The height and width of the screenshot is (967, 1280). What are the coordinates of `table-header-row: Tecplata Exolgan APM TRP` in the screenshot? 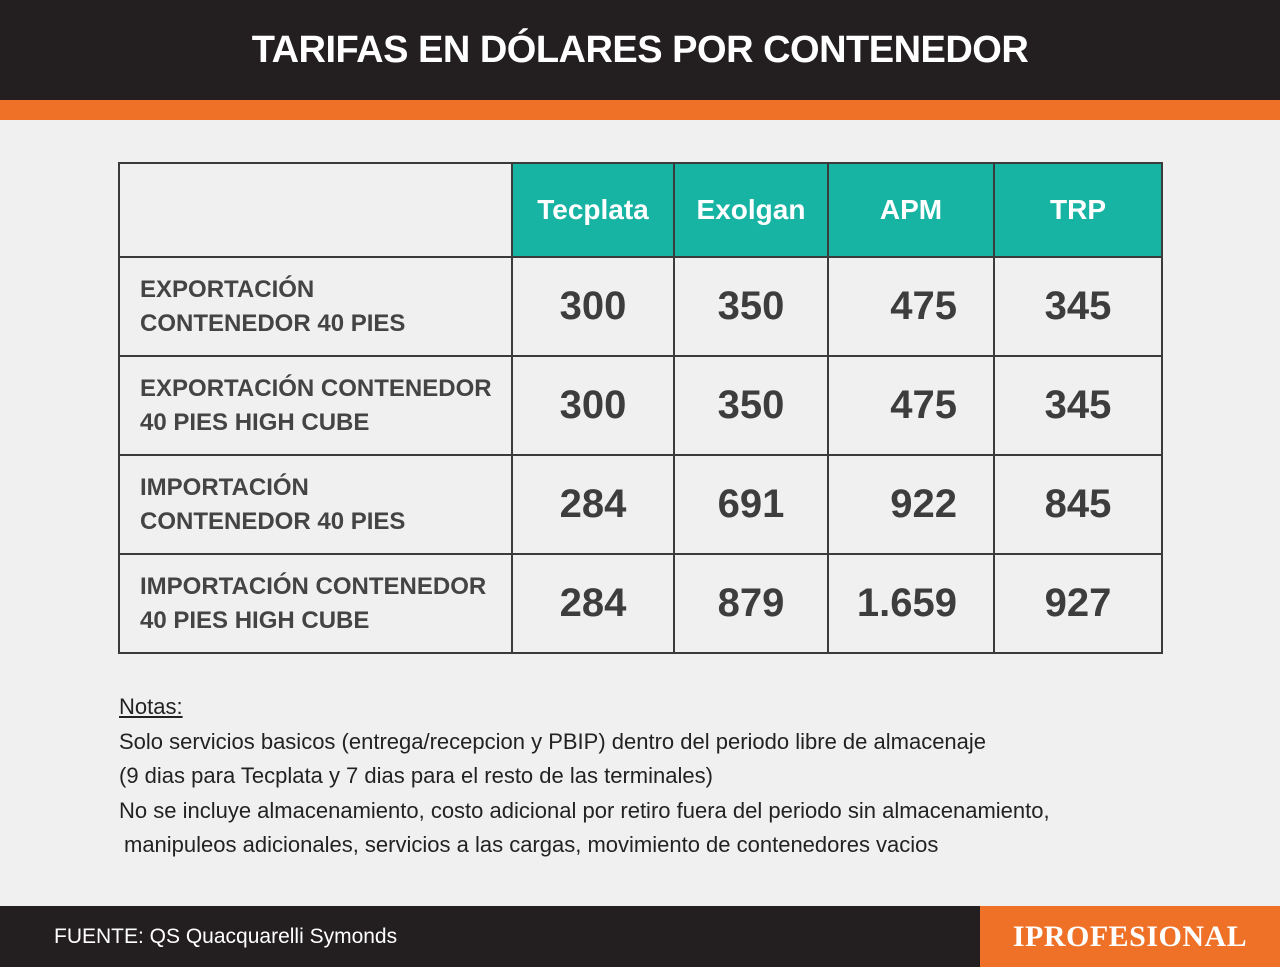 It's located at (640, 210).